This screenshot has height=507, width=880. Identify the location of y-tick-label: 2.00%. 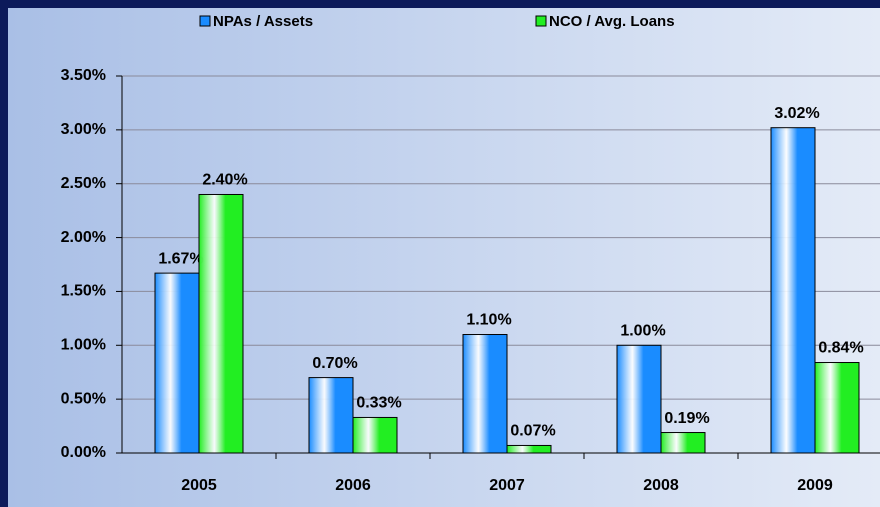
(83, 237).